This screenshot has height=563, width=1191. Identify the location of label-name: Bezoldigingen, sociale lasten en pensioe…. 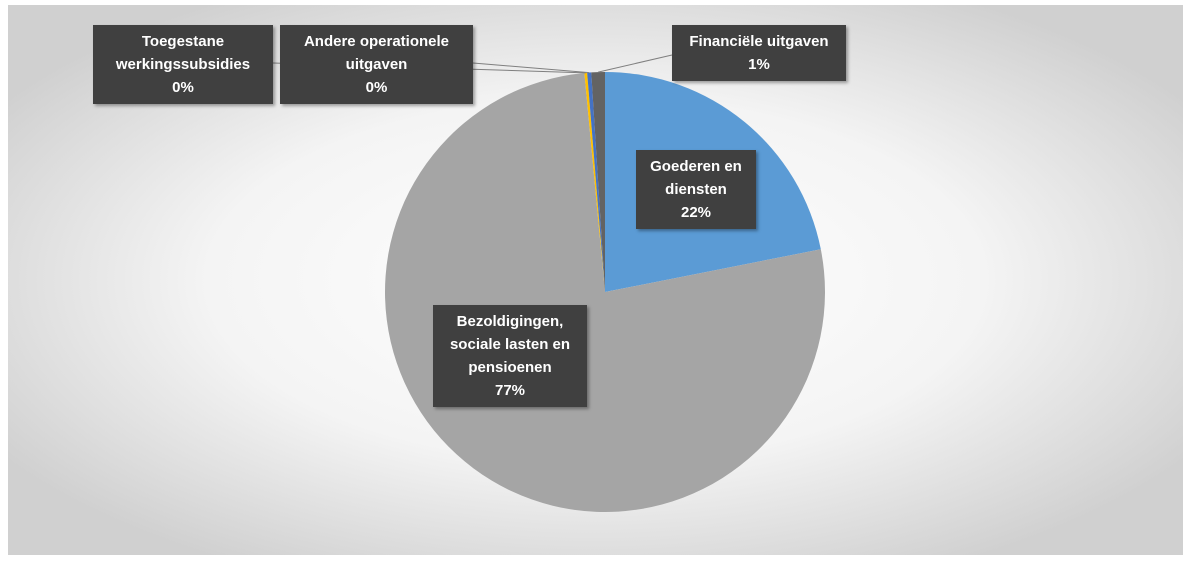
(510, 344).